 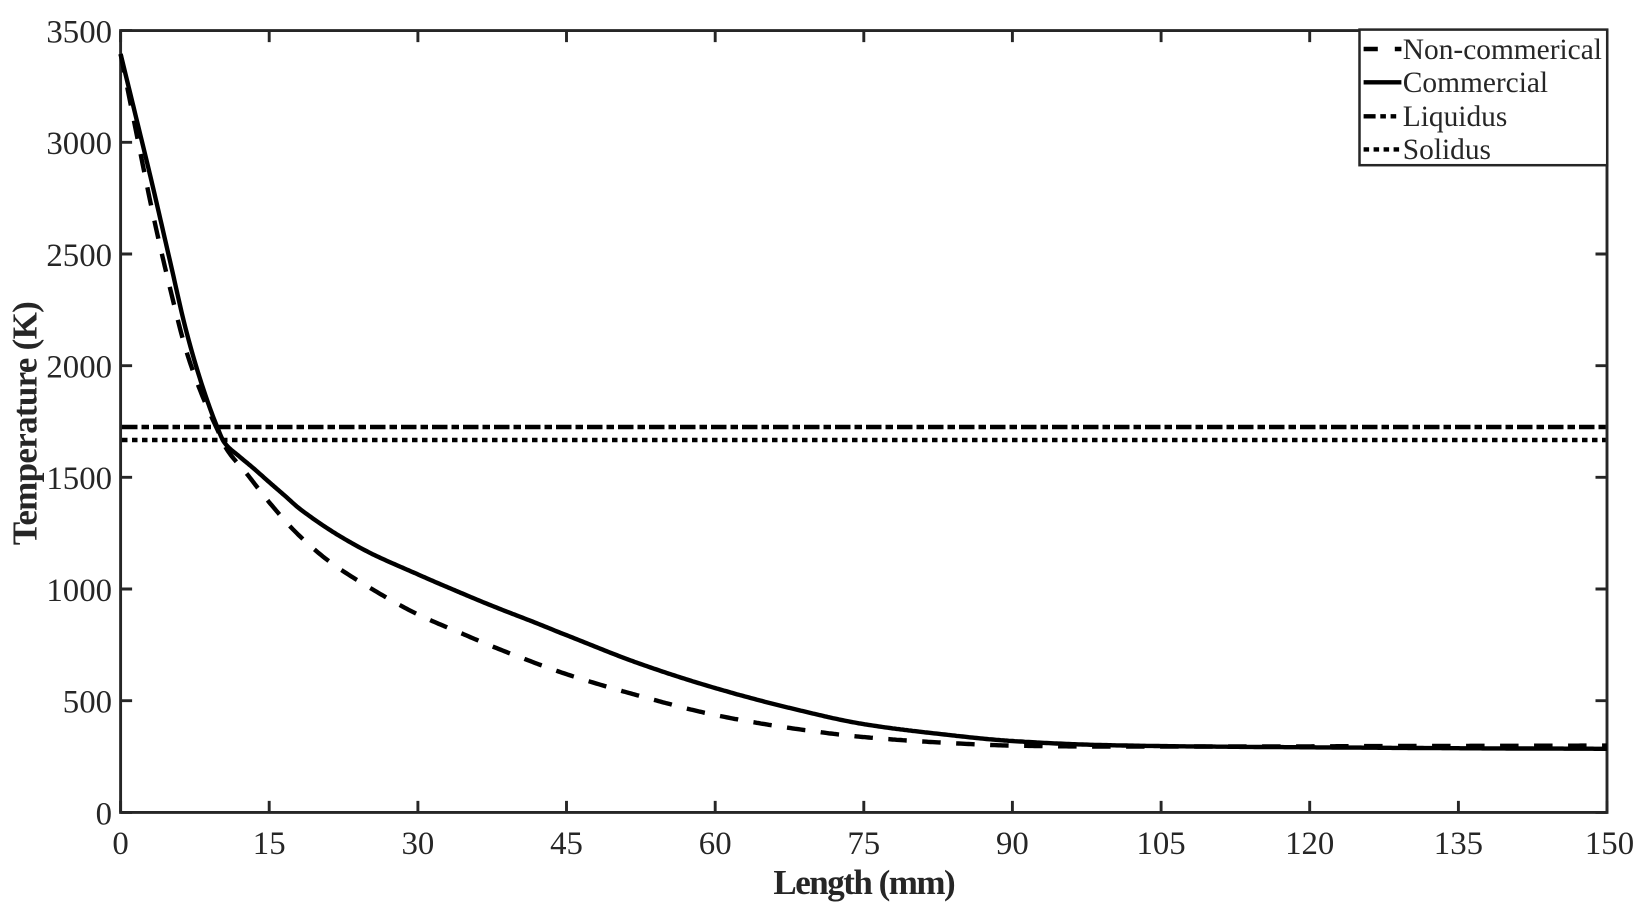 What do you see at coordinates (1458, 844) in the screenshot?
I see `svg-text: 135` at bounding box center [1458, 844].